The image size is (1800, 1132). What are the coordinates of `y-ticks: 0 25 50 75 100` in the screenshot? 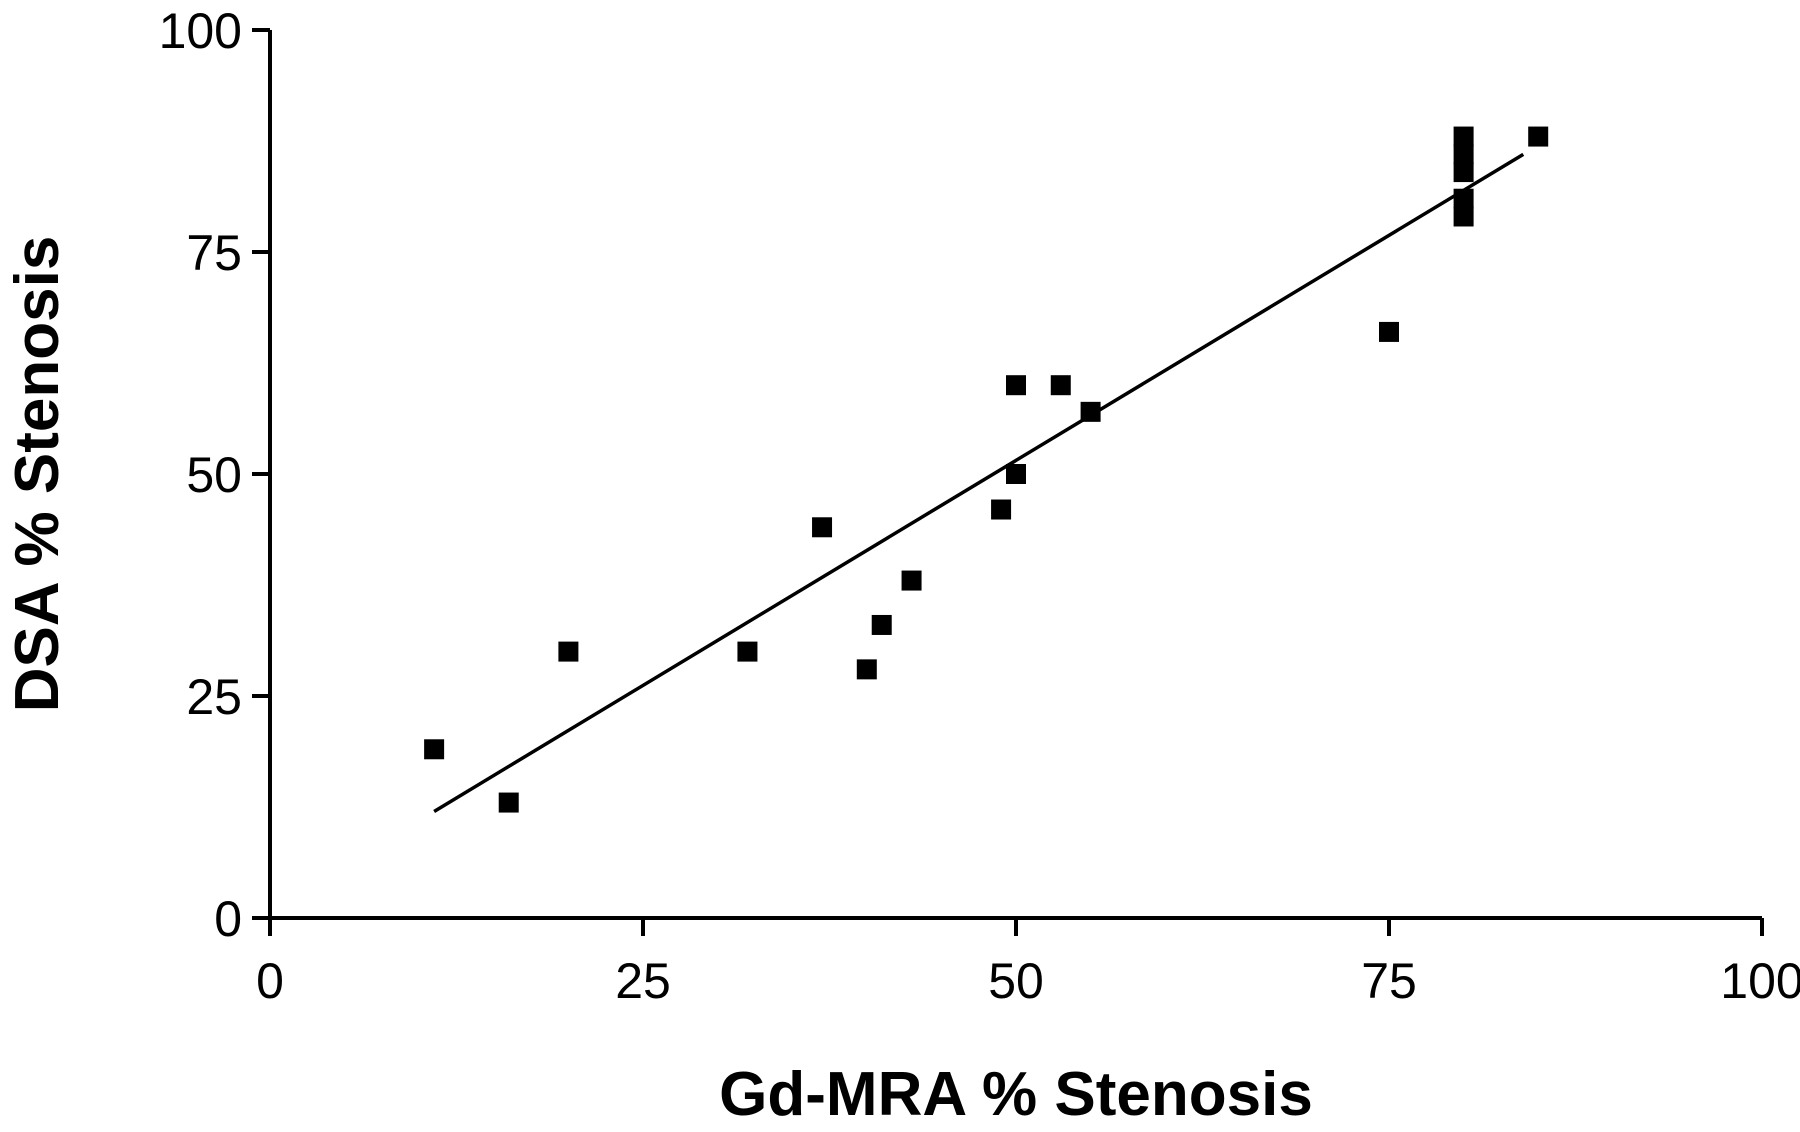 It's located at (214, 475).